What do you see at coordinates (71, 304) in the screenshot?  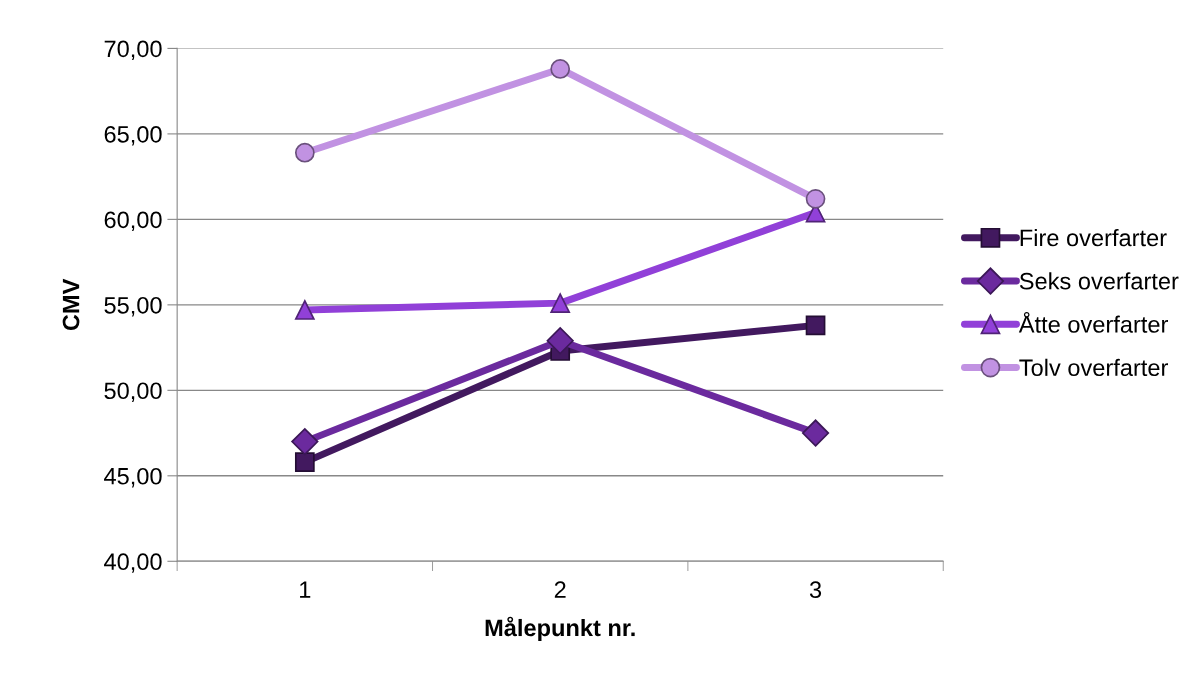 I see `y-axis-title: CMV` at bounding box center [71, 304].